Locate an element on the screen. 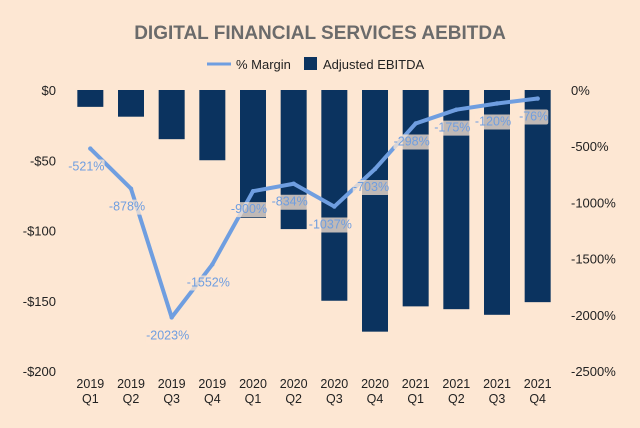 The image size is (640, 428). margin-data-label: -834% is located at coordinates (290, 202).